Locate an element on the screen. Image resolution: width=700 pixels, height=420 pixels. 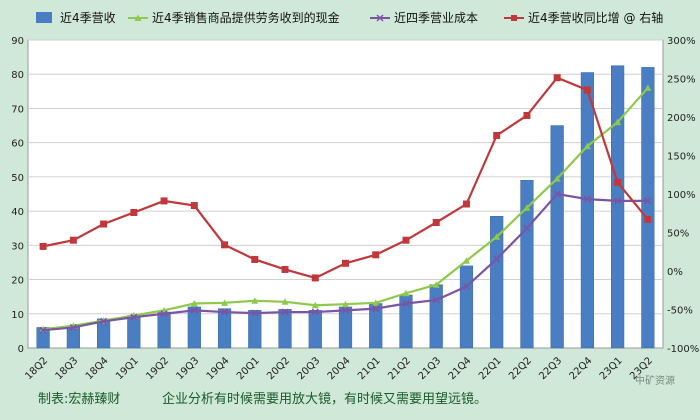
legend-label: 近四季营业成本 is located at coordinates (436, 18).